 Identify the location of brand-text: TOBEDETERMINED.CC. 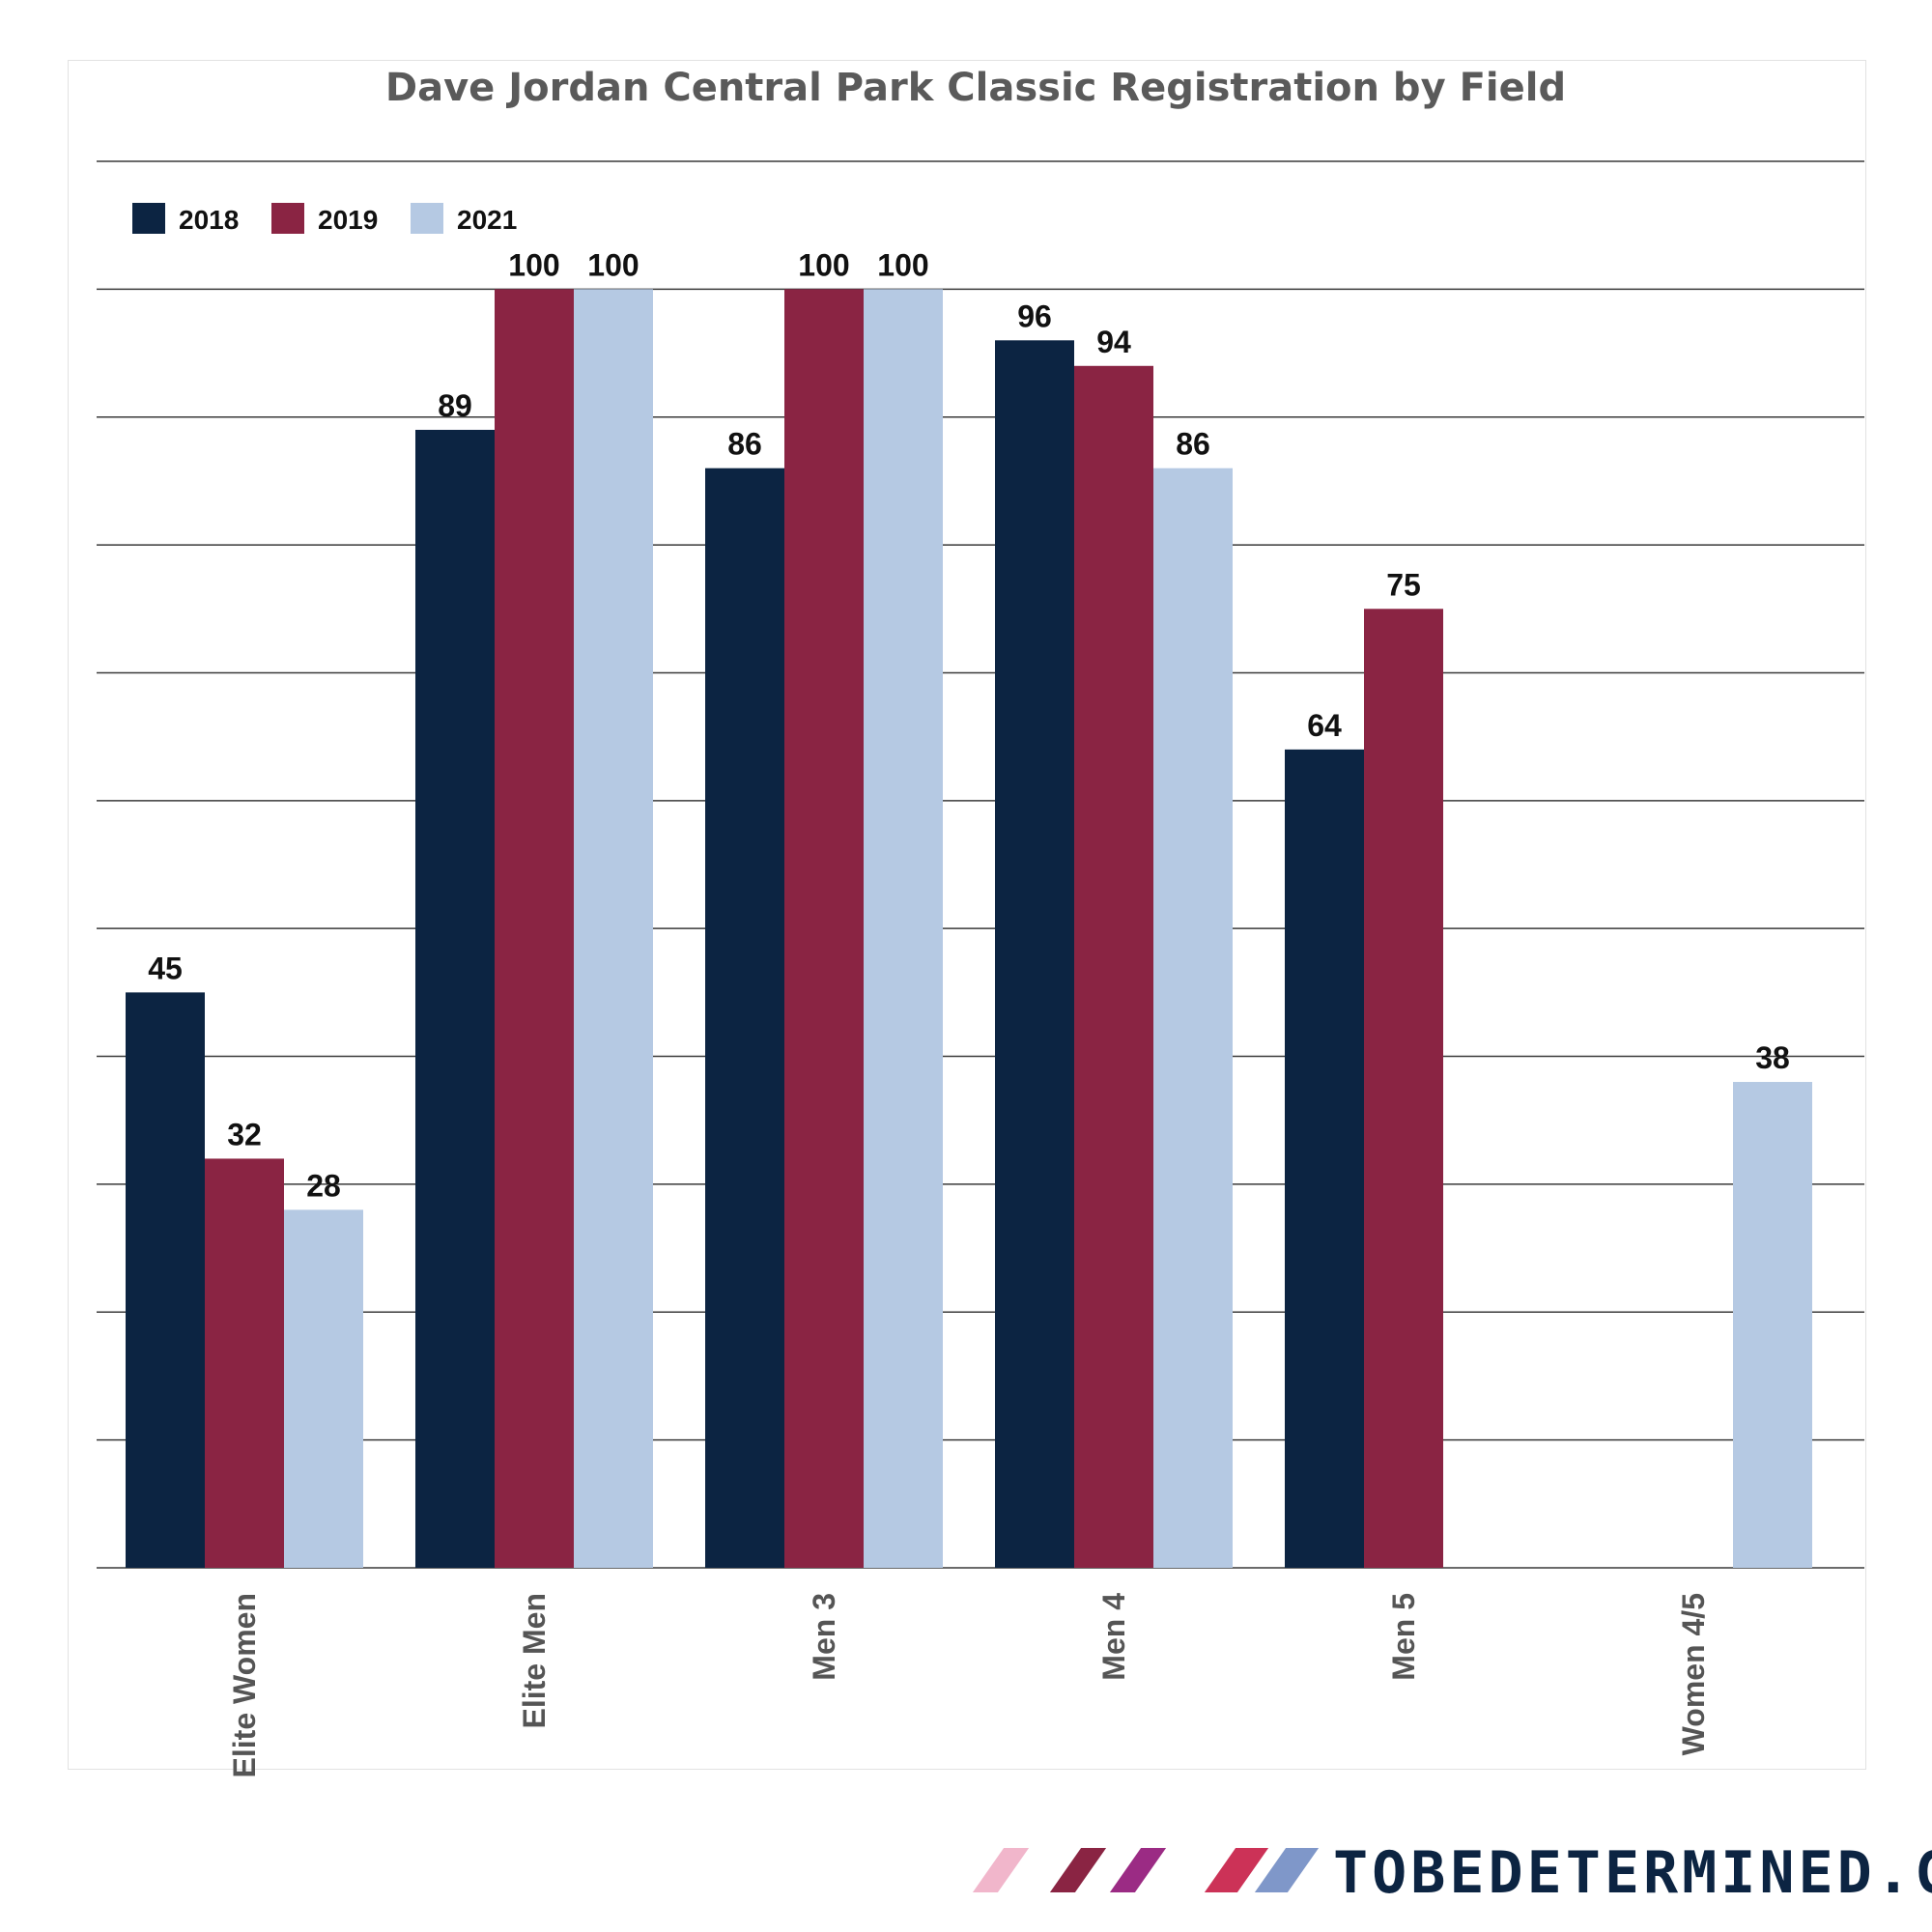
(1632, 1873).